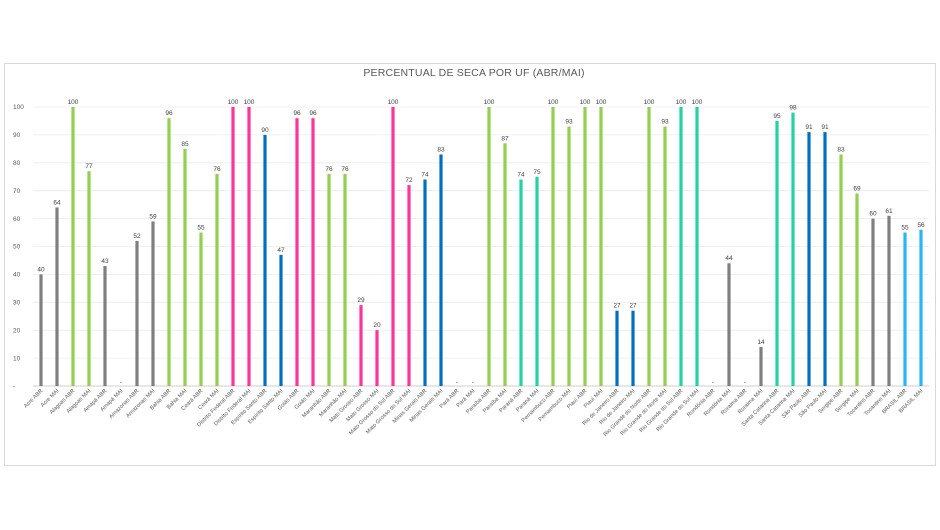 Image resolution: width=940 pixels, height=530 pixels. I want to click on y-tick-label: 10, so click(17, 358).